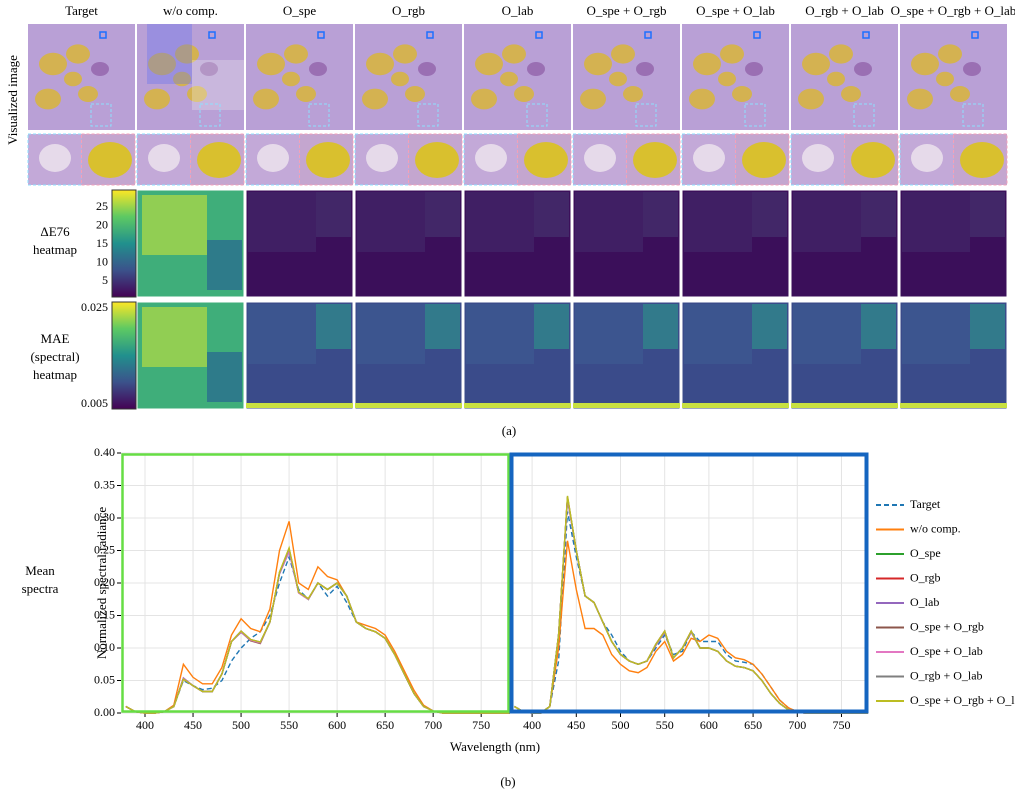  I want to click on colorbar-tick: 10, so click(102, 261).